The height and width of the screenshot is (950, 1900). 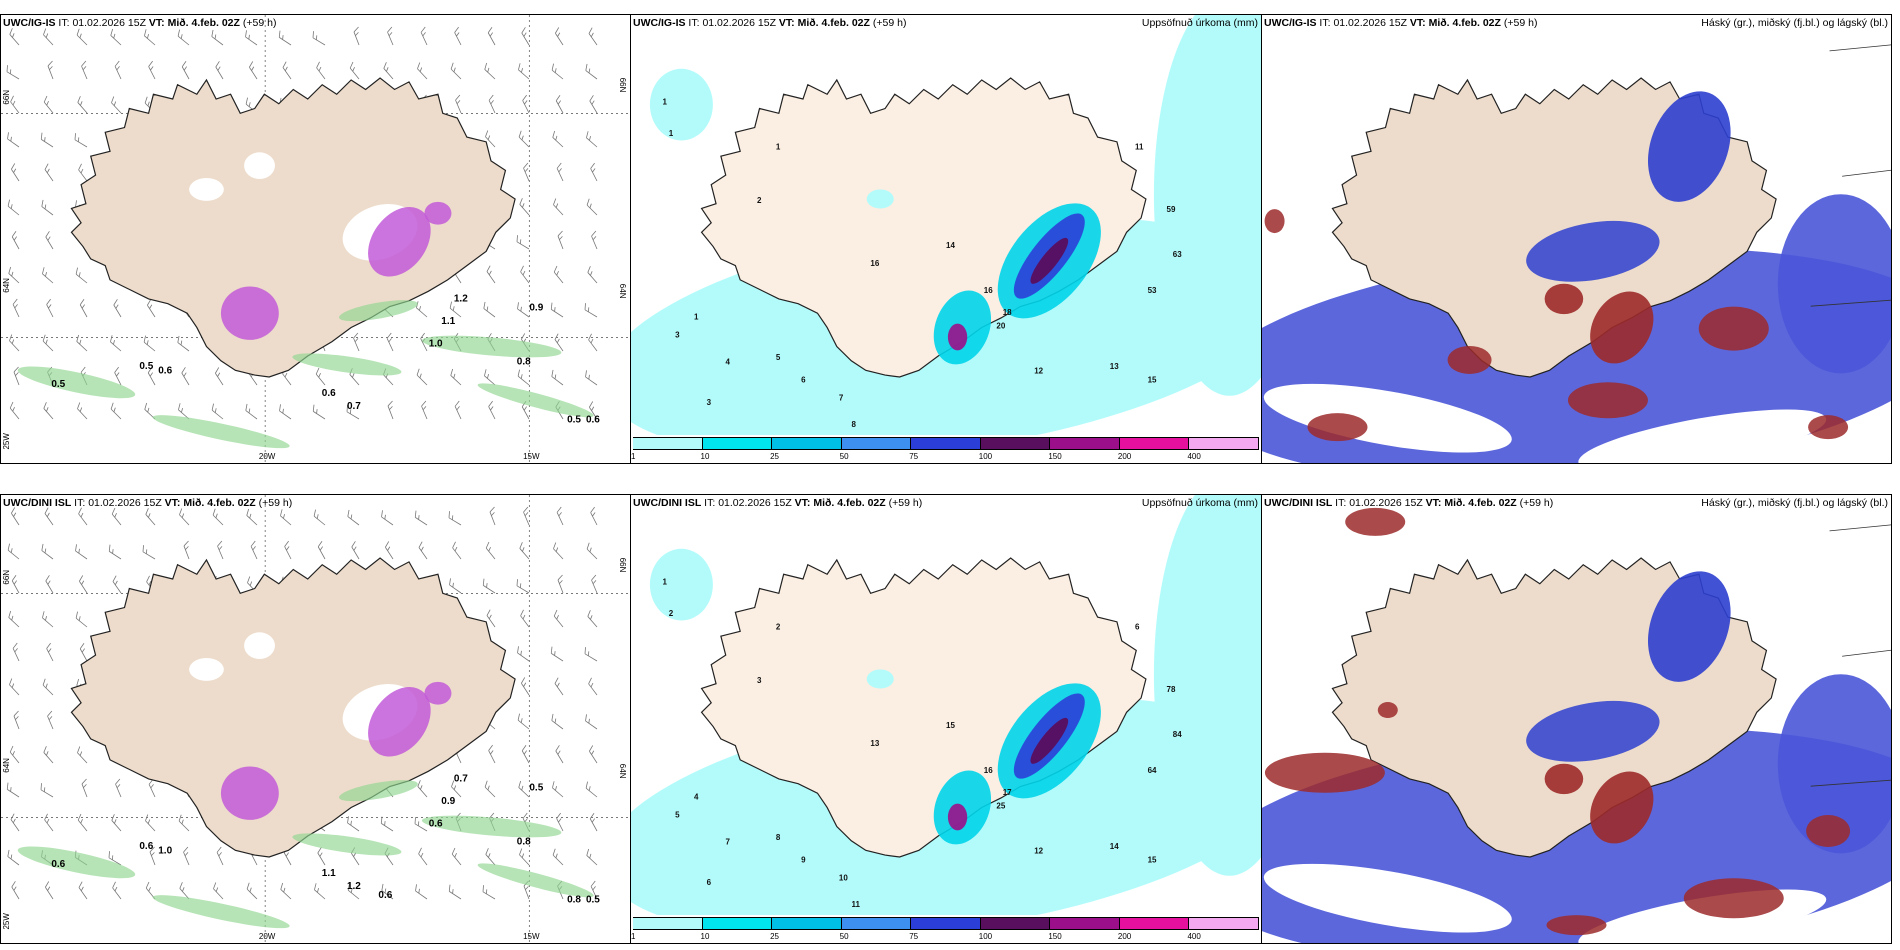 I want to click on precip-amount-label: 20, so click(x=1000, y=326).